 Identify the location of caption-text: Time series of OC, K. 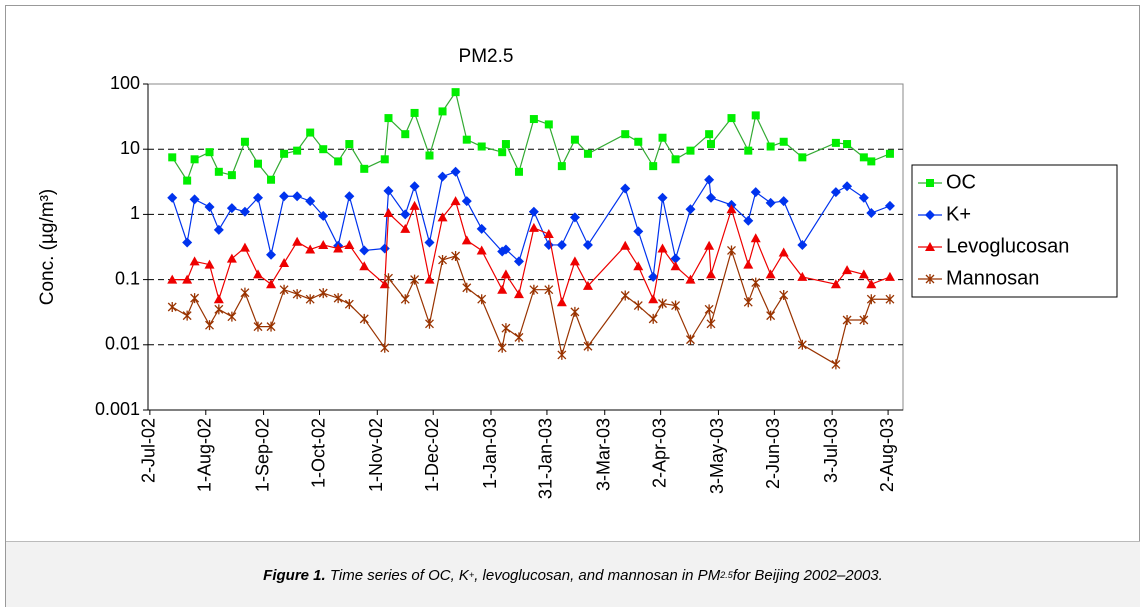
(399, 575).